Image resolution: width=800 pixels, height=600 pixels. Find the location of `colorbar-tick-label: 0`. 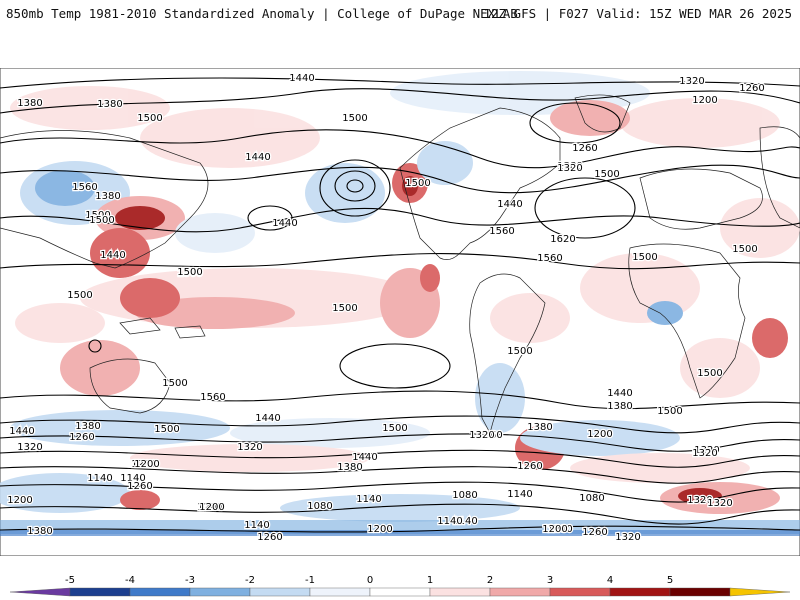

colorbar-tick-label: 0 is located at coordinates (370, 580).